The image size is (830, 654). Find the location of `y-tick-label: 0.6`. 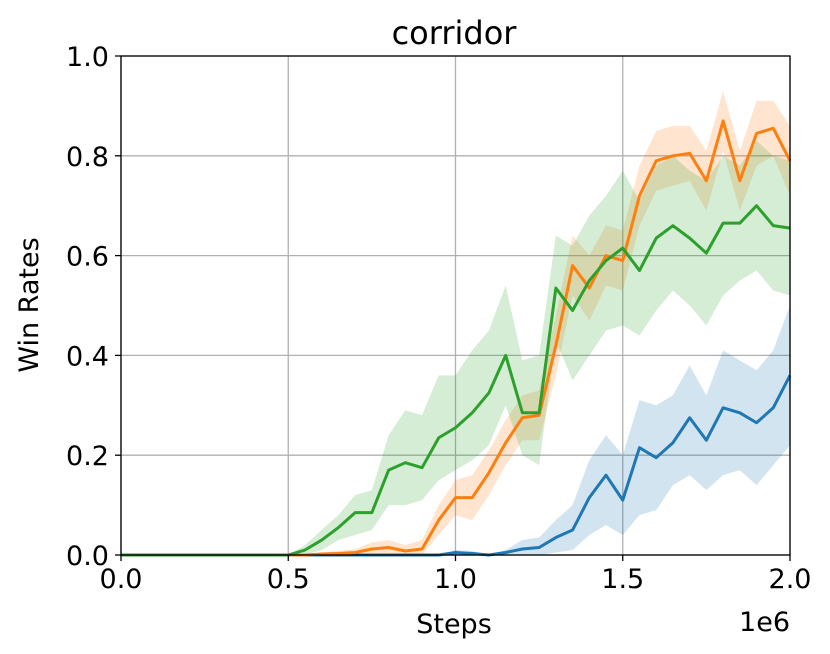

y-tick-label: 0.6 is located at coordinates (87, 257).